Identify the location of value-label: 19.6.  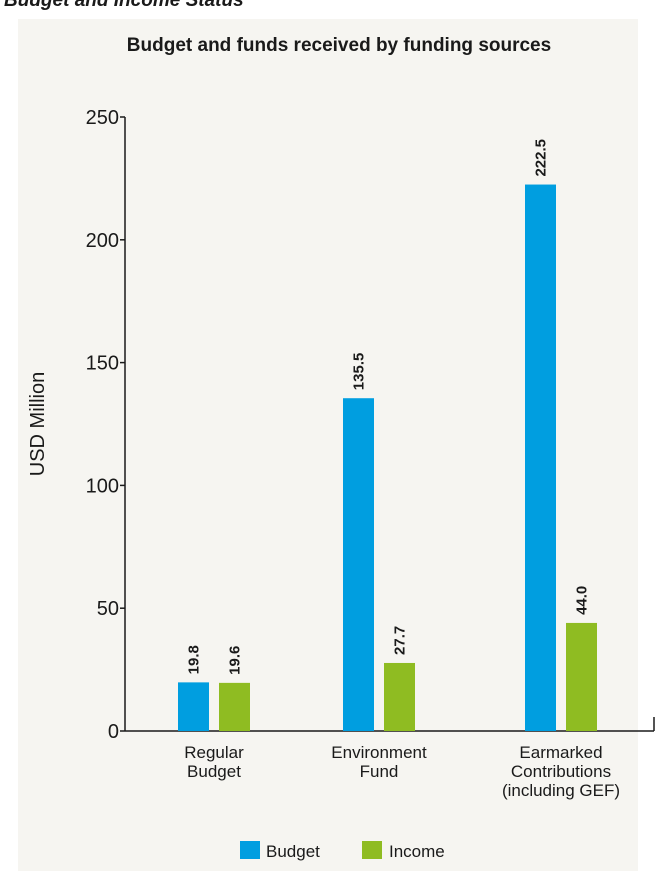
(235, 660).